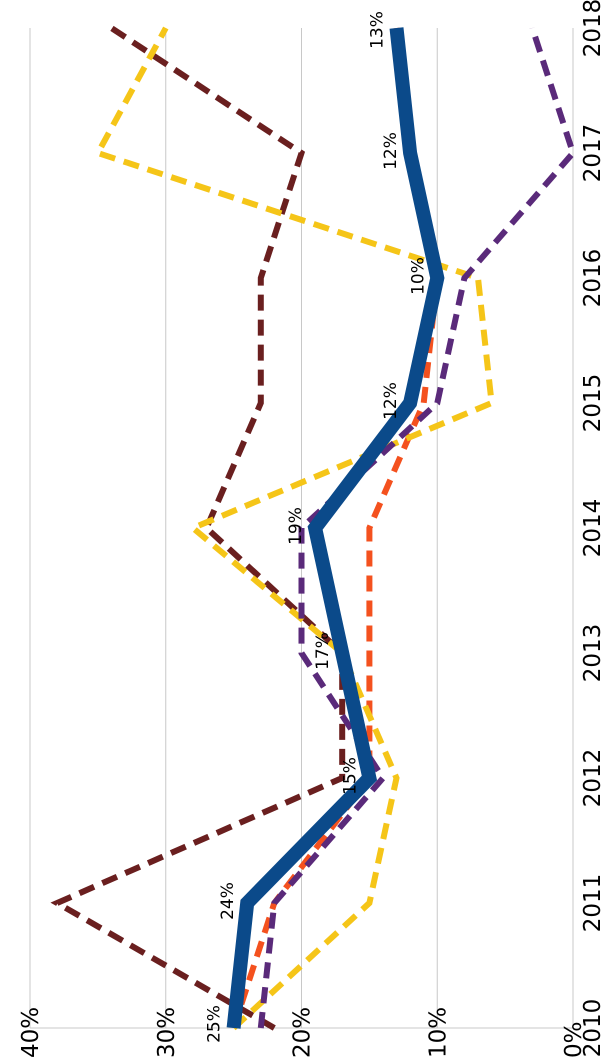  I want to click on x-tick-label: 2014, so click(593, 528).